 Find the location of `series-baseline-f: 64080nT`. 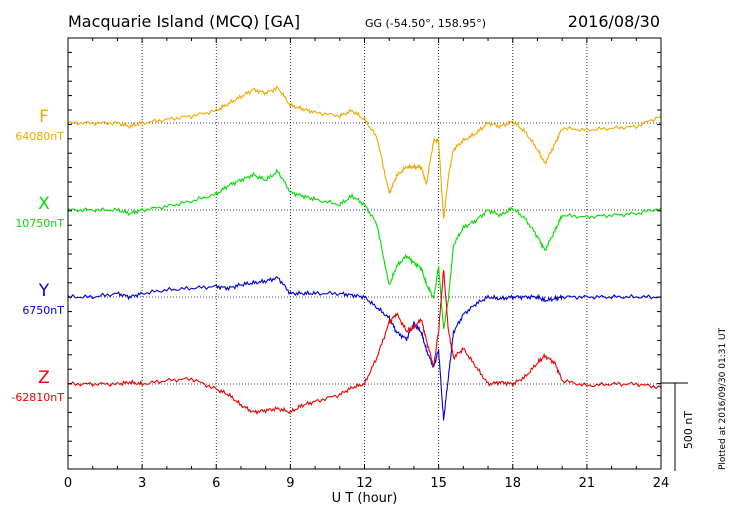

series-baseline-f: 64080nT is located at coordinates (39, 136).